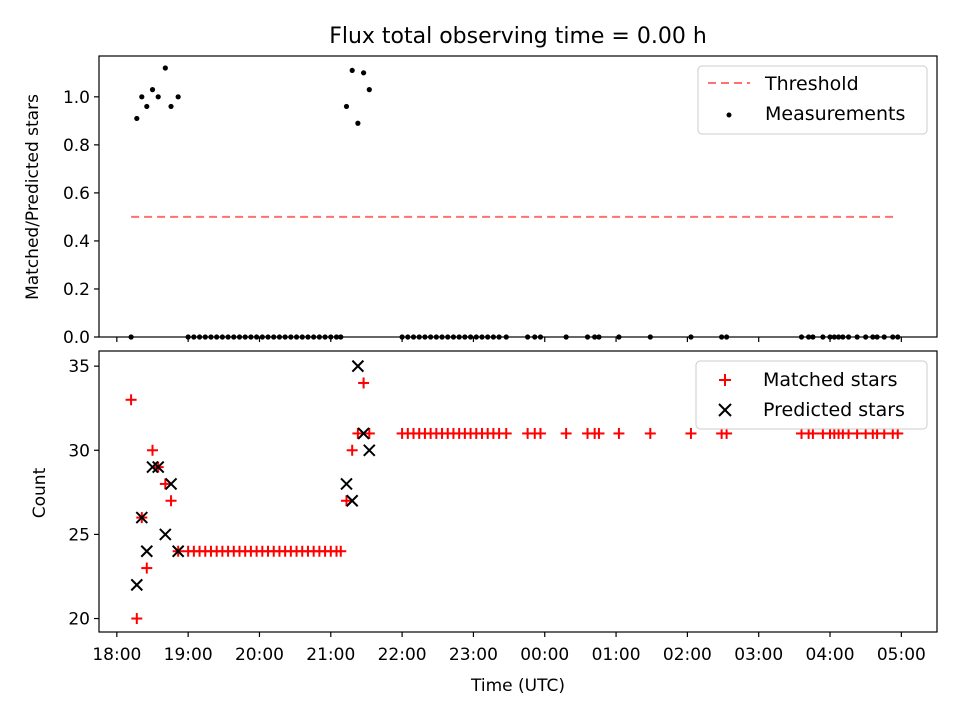  Describe the element at coordinates (616, 655) in the screenshot. I see `x-tick-label: 01:00` at that location.